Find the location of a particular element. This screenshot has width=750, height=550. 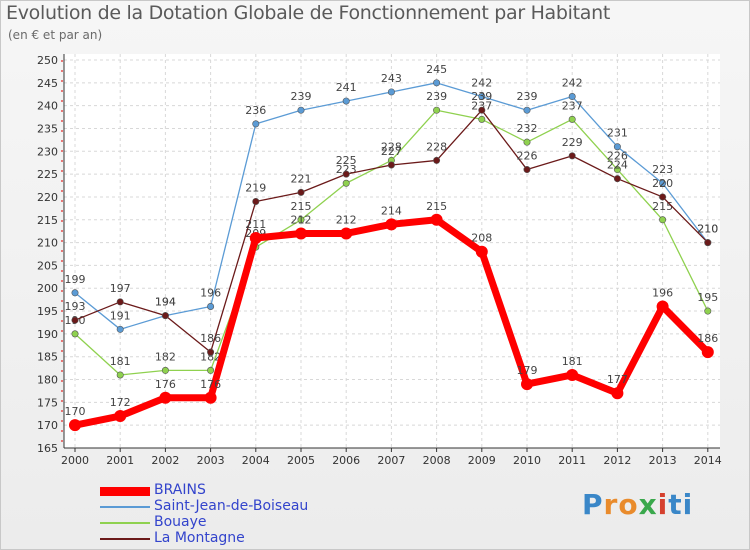

data-label: 224 is located at coordinates (617, 165).